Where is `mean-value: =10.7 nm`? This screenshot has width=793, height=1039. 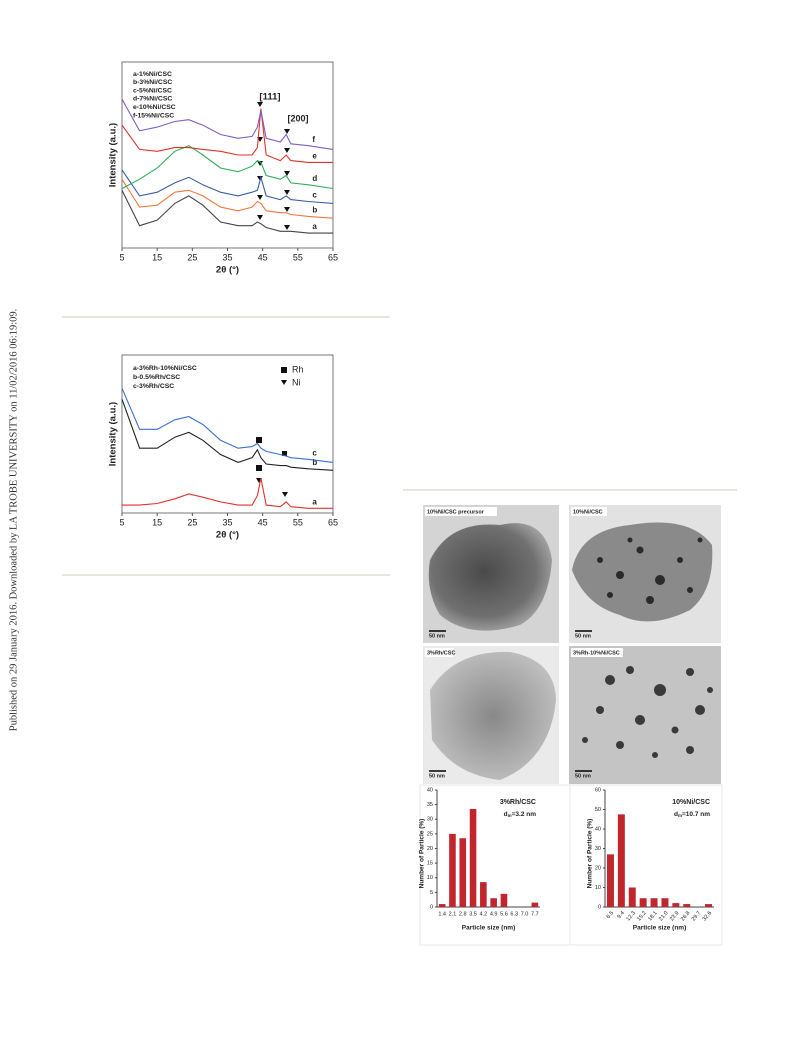 mean-value: =10.7 nm is located at coordinates (696, 814).